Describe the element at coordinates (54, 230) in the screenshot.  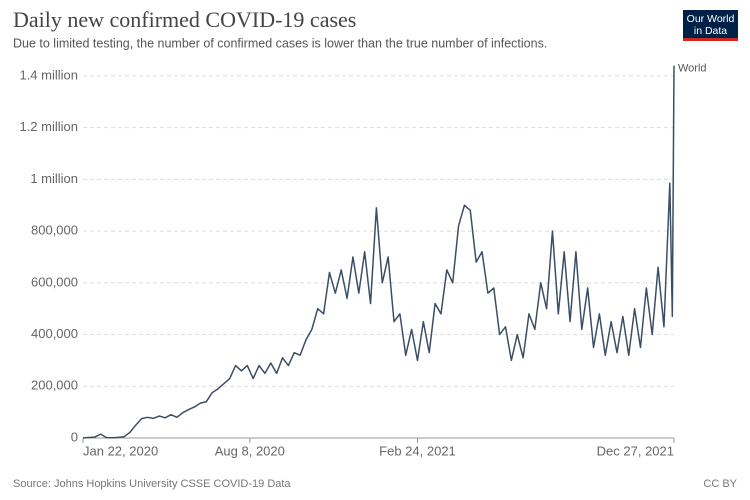
I see `y-tick-label: 800,000` at that location.